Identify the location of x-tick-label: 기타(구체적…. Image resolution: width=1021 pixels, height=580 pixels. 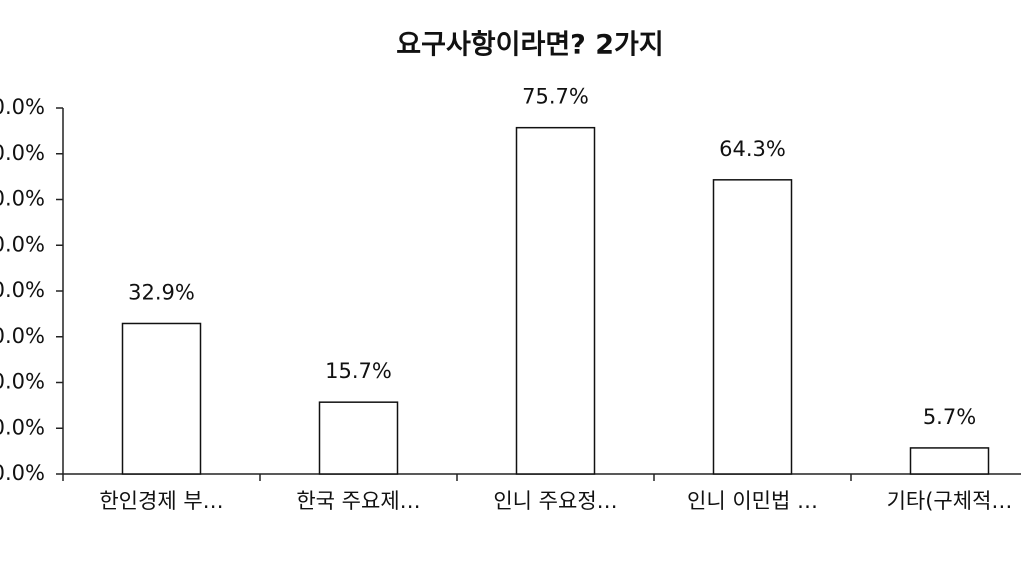
(950, 501).